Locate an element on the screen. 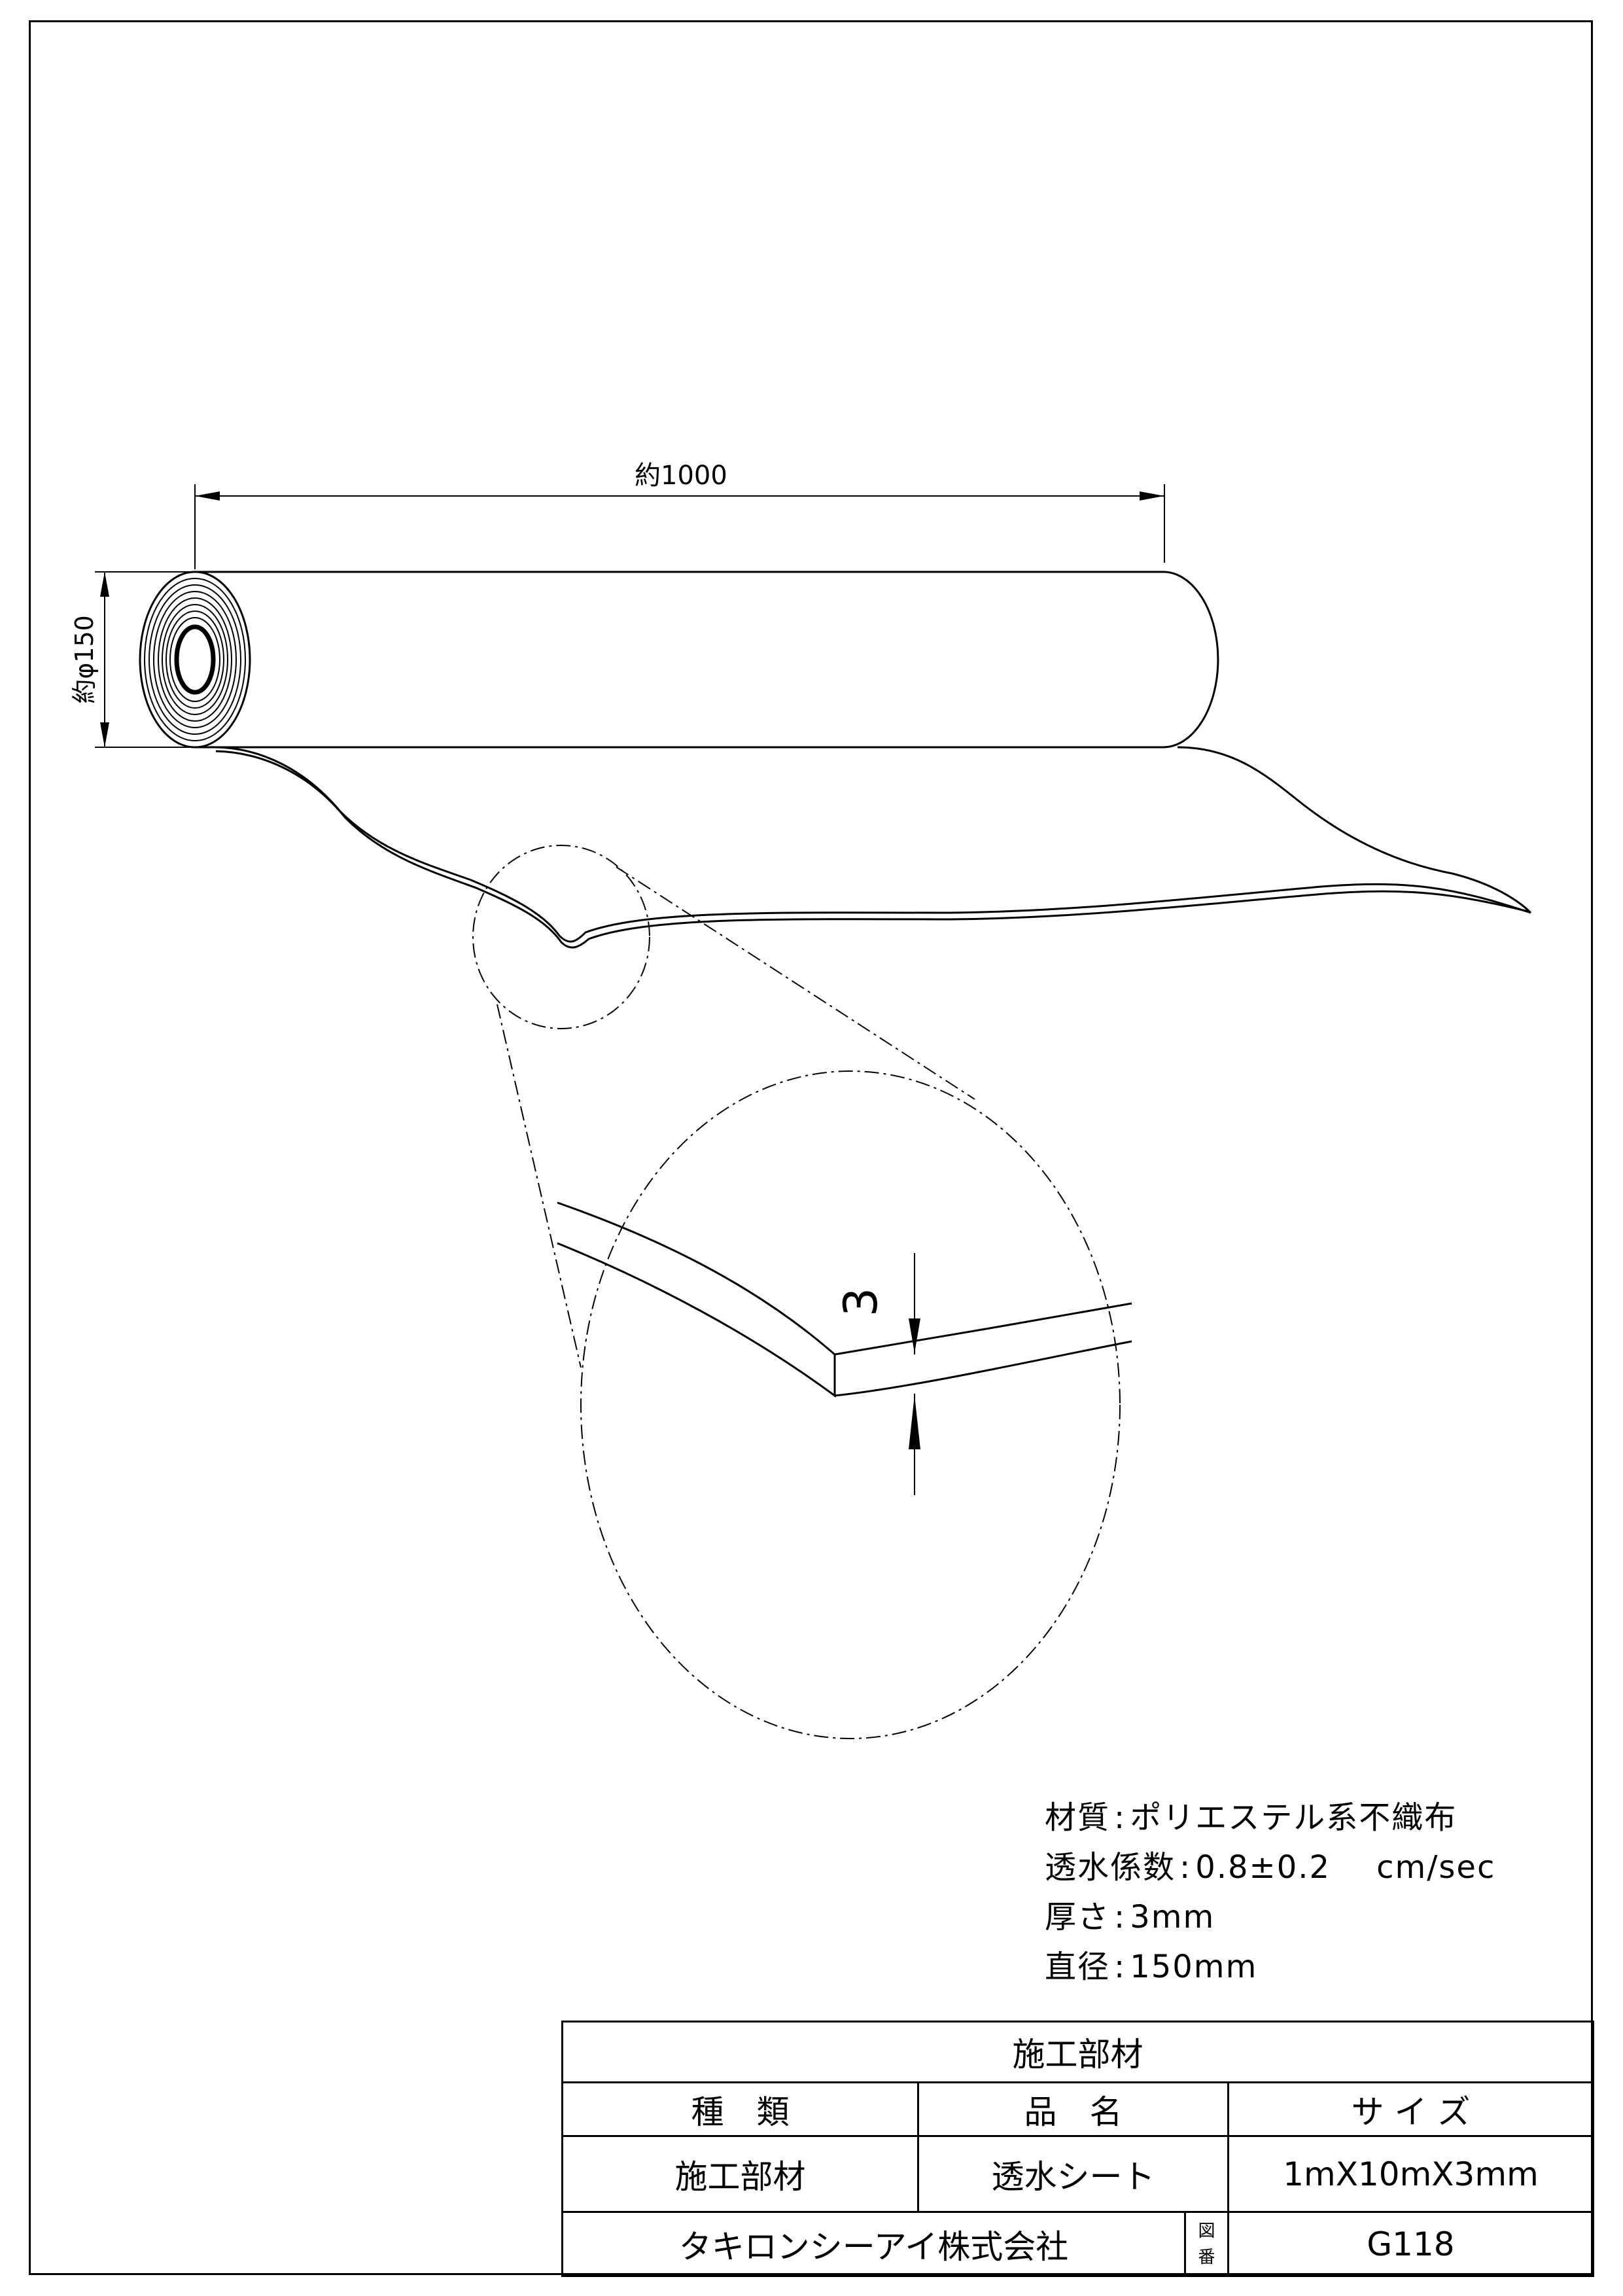 The height and width of the screenshot is (2296, 1623). unrolled-sheet is located at coordinates (871, 847).